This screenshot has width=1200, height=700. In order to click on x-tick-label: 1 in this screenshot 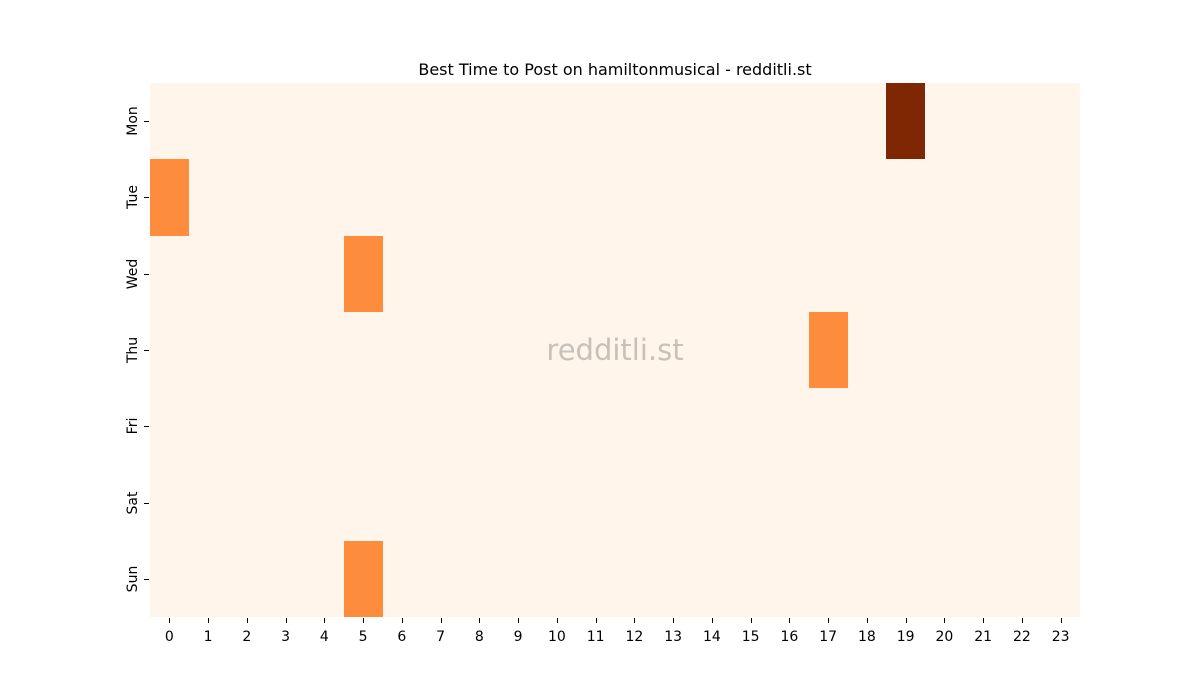, I will do `click(208, 637)`.